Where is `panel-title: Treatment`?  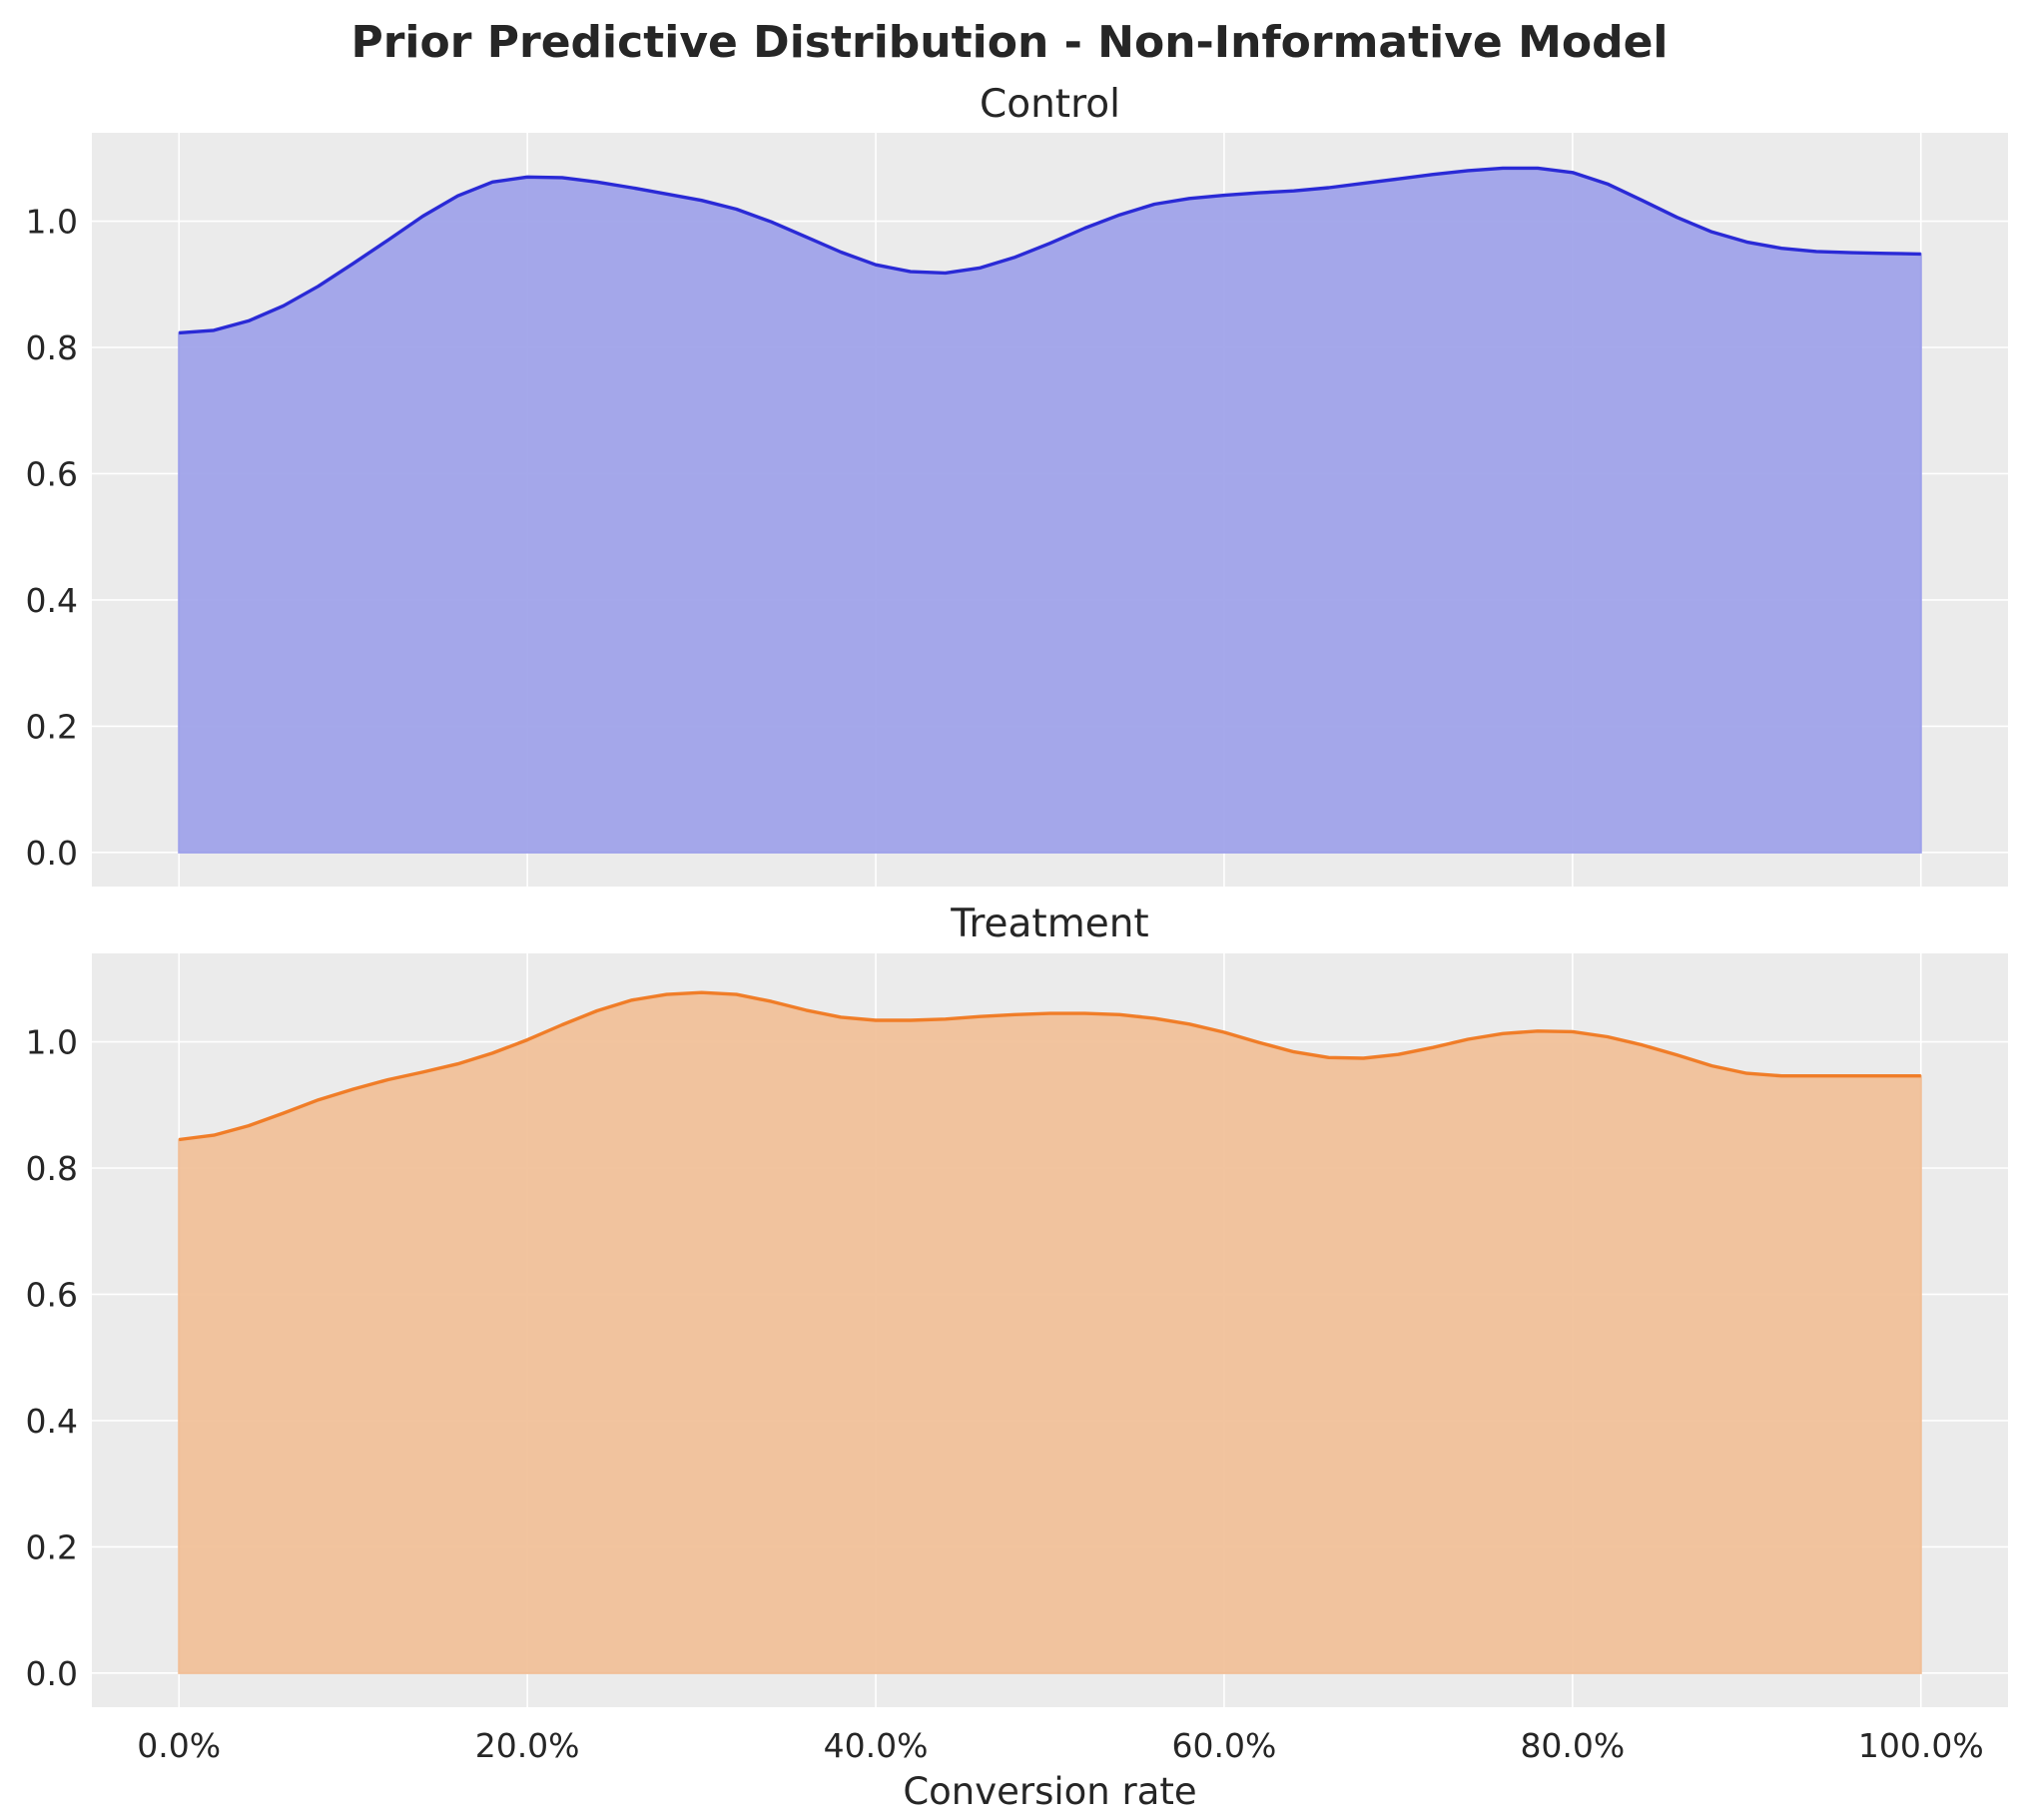
panel-title: Treatment is located at coordinates (1049, 924).